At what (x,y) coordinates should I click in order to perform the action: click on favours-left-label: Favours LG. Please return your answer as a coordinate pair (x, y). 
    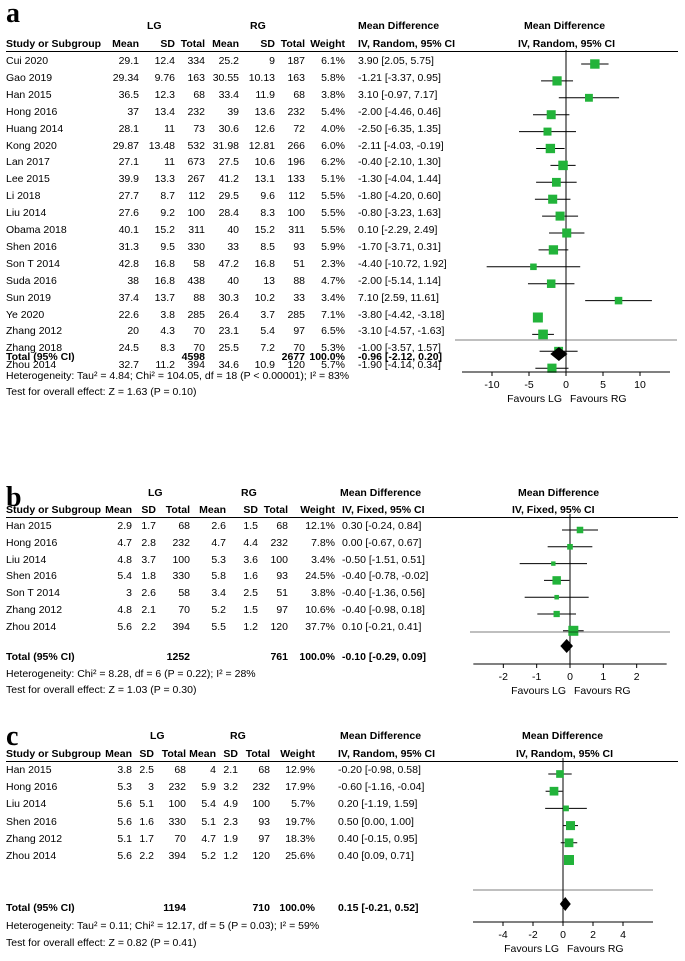
    Looking at the image, I should click on (531, 949).